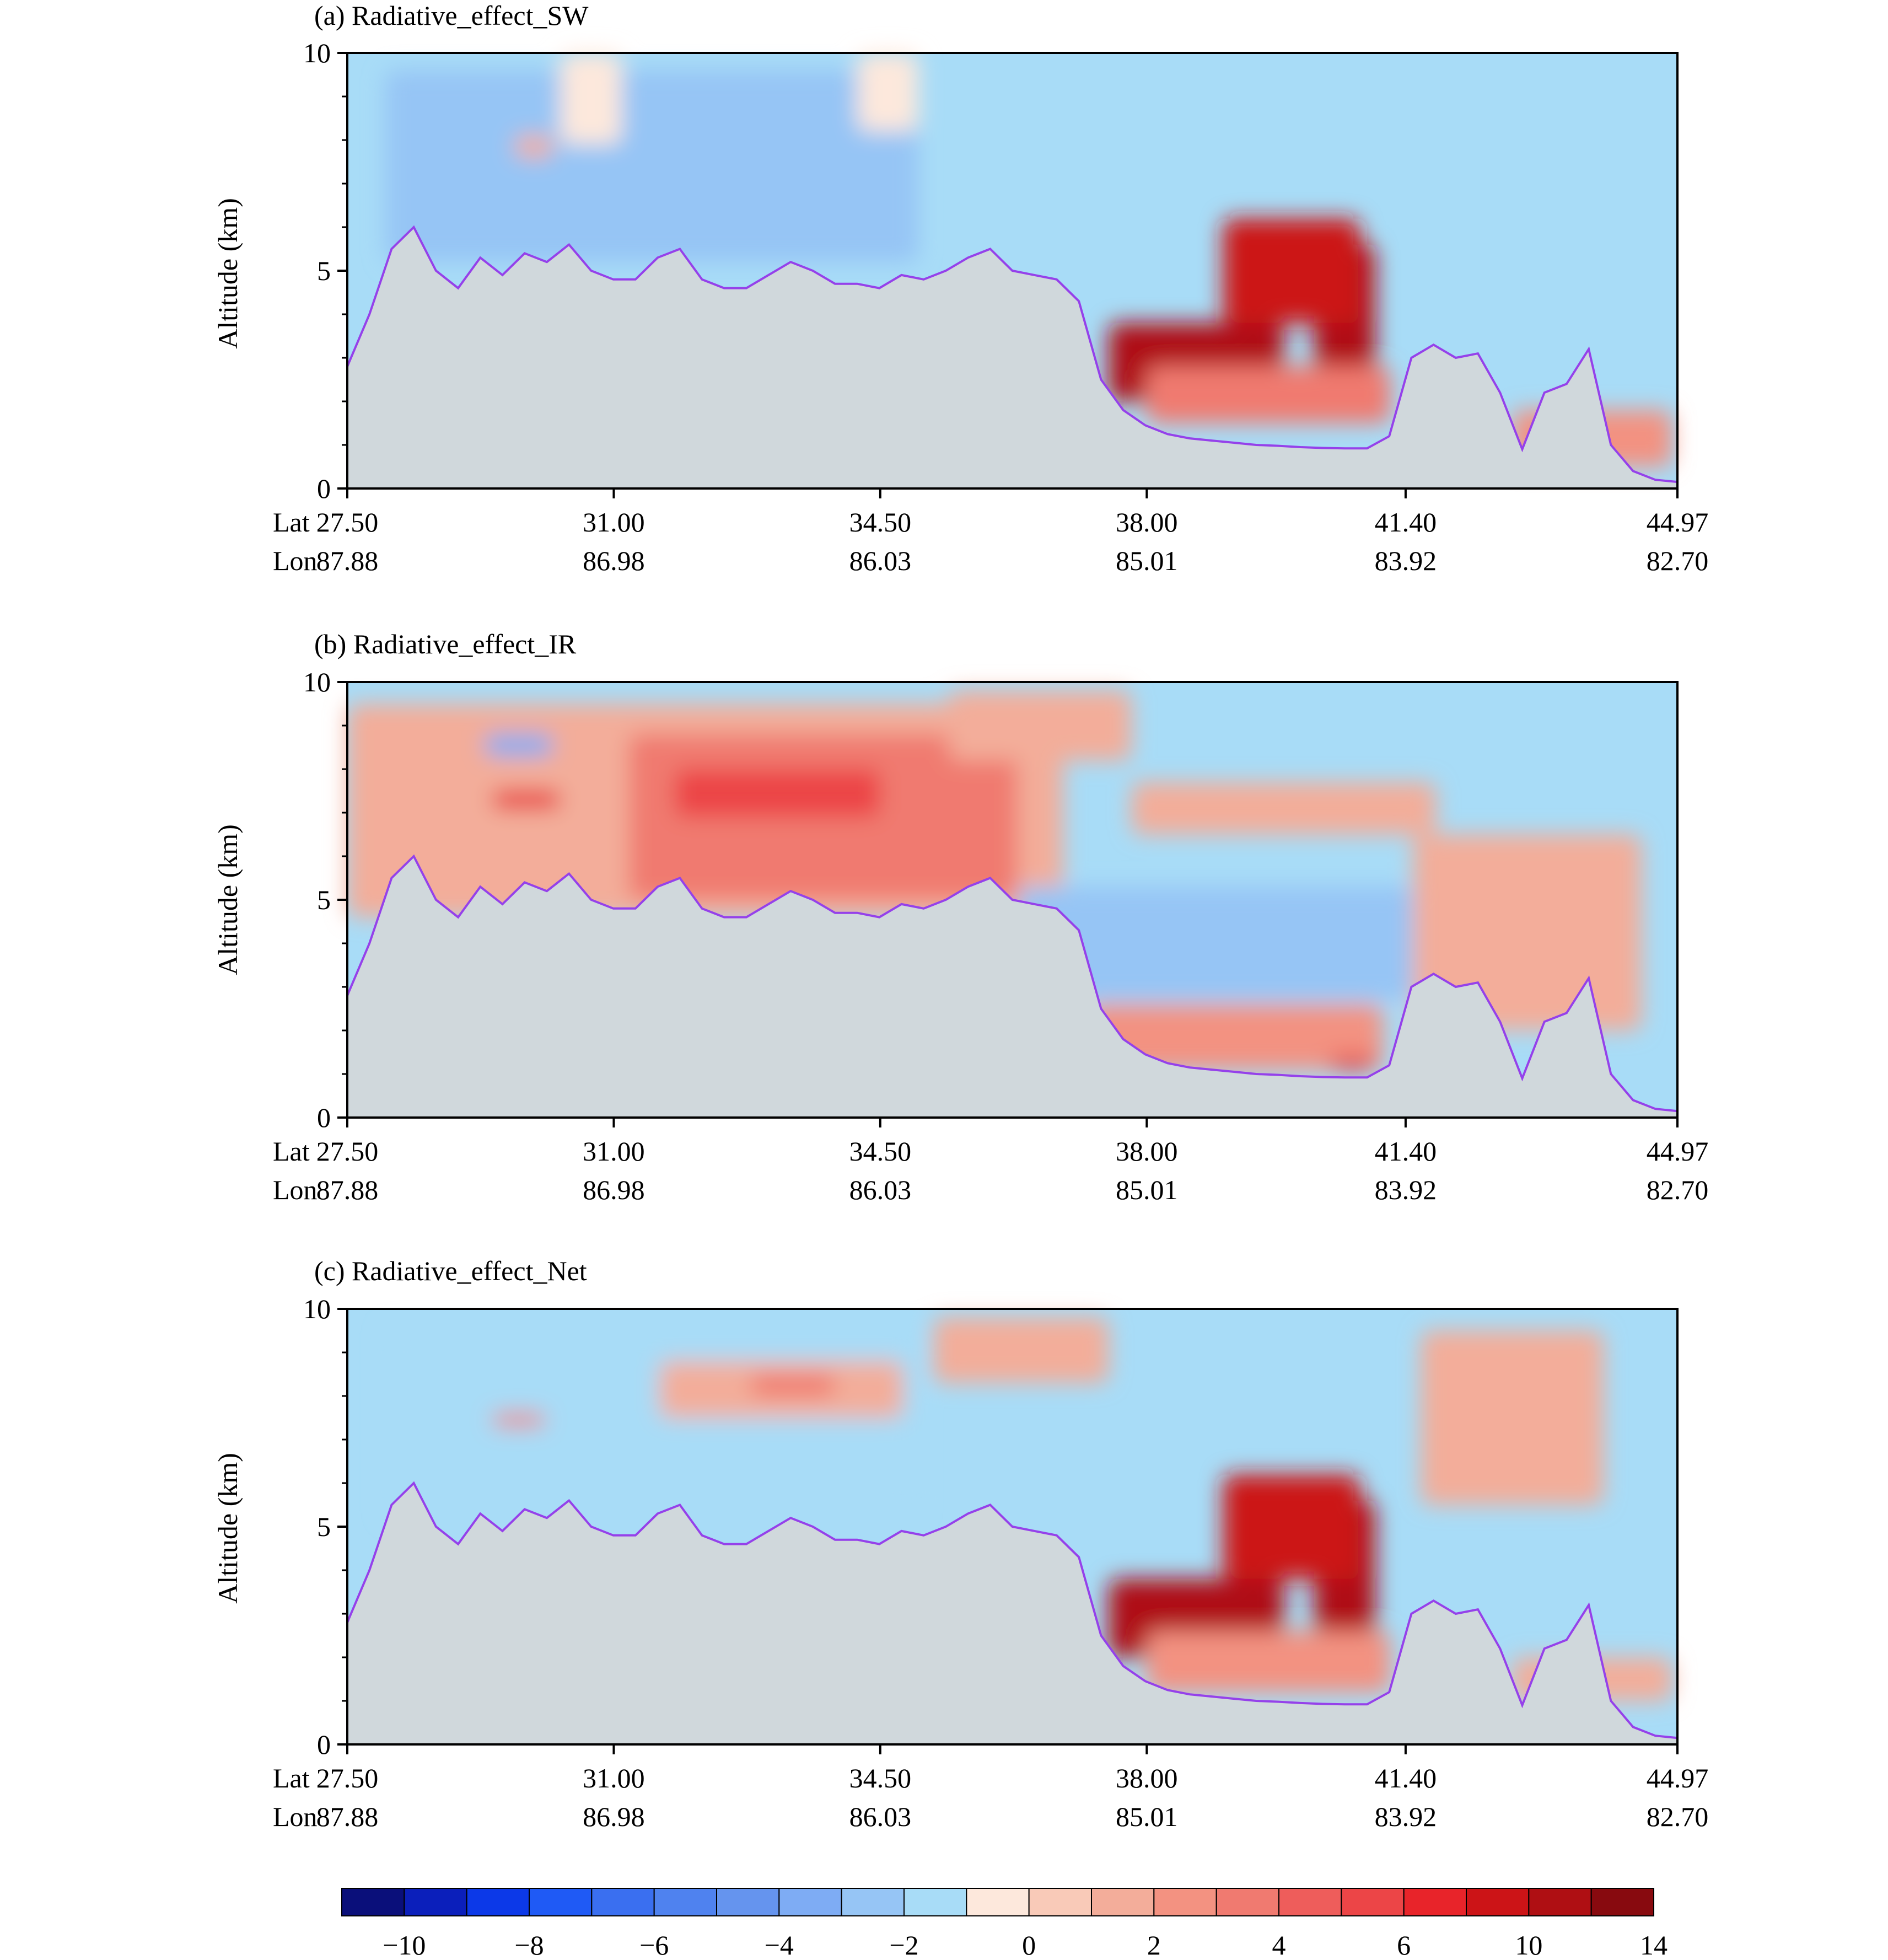 This screenshot has height=1960, width=1888. Describe the element at coordinates (1029, 1945) in the screenshot. I see `colorbar-tick-label: 0` at that location.